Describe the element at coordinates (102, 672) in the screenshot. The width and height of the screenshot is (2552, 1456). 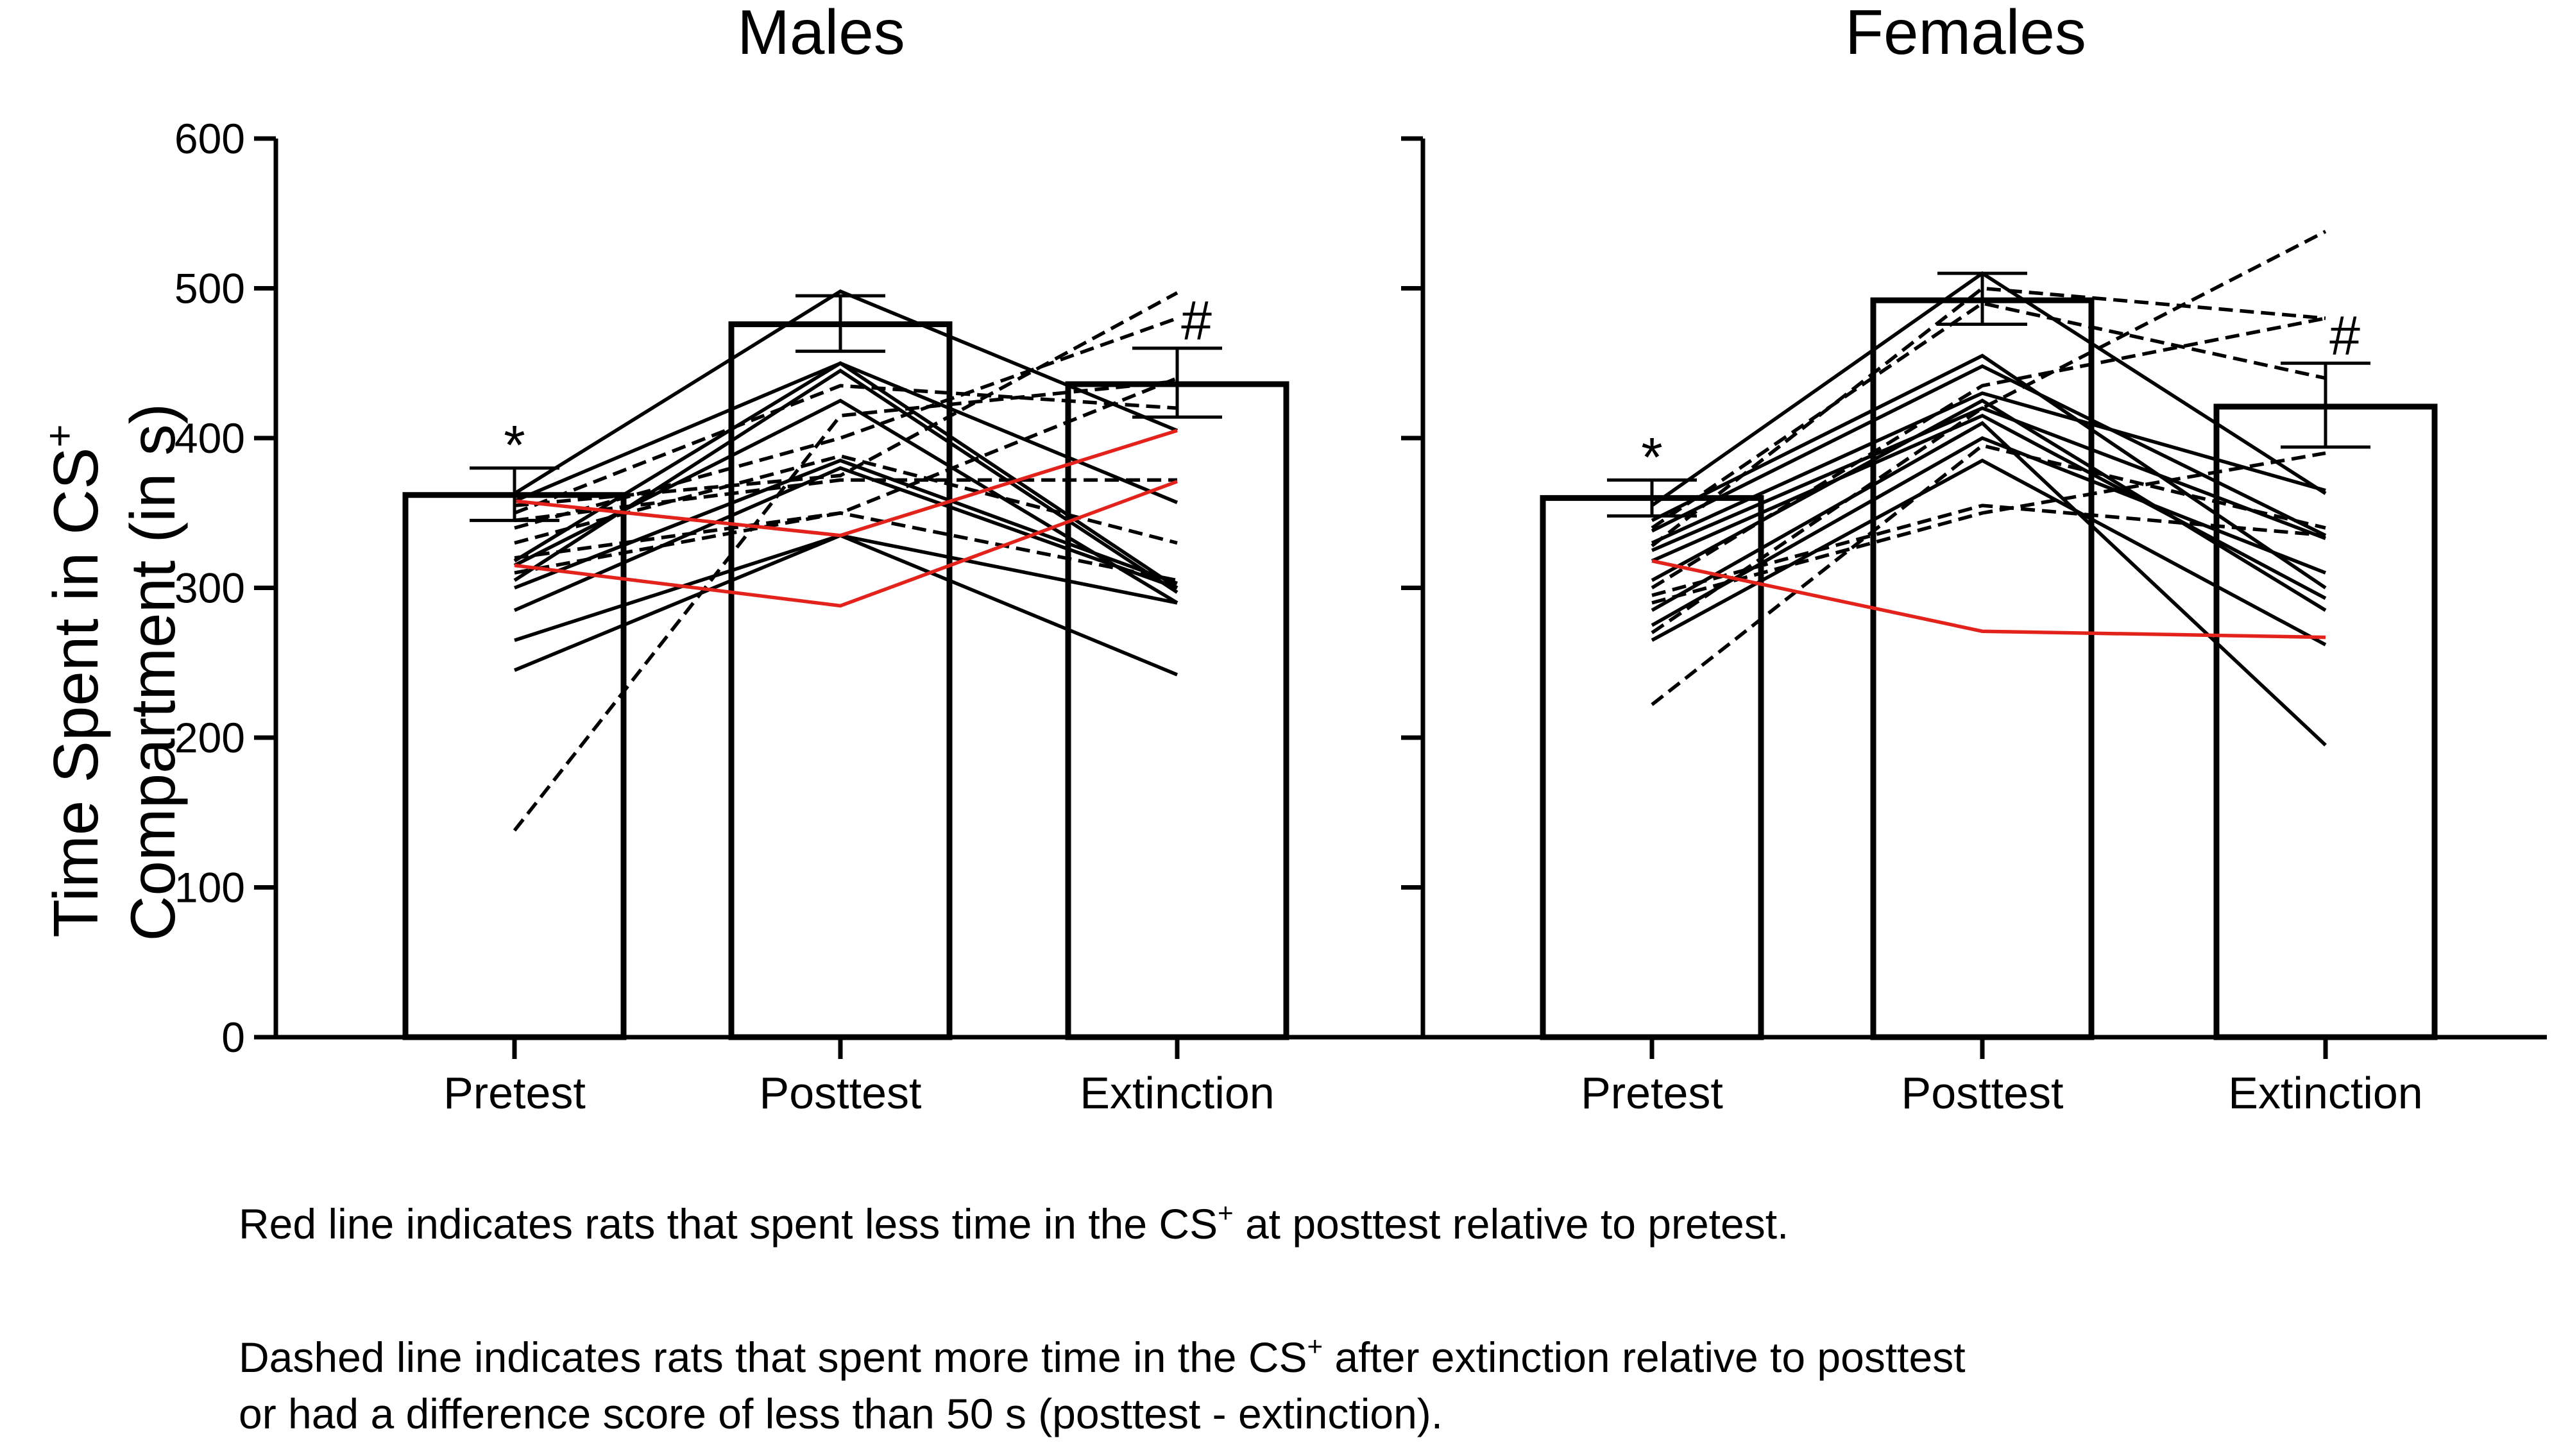
I see `y-axis-label: Time Spent in CS+ Compartment (in s)` at that location.